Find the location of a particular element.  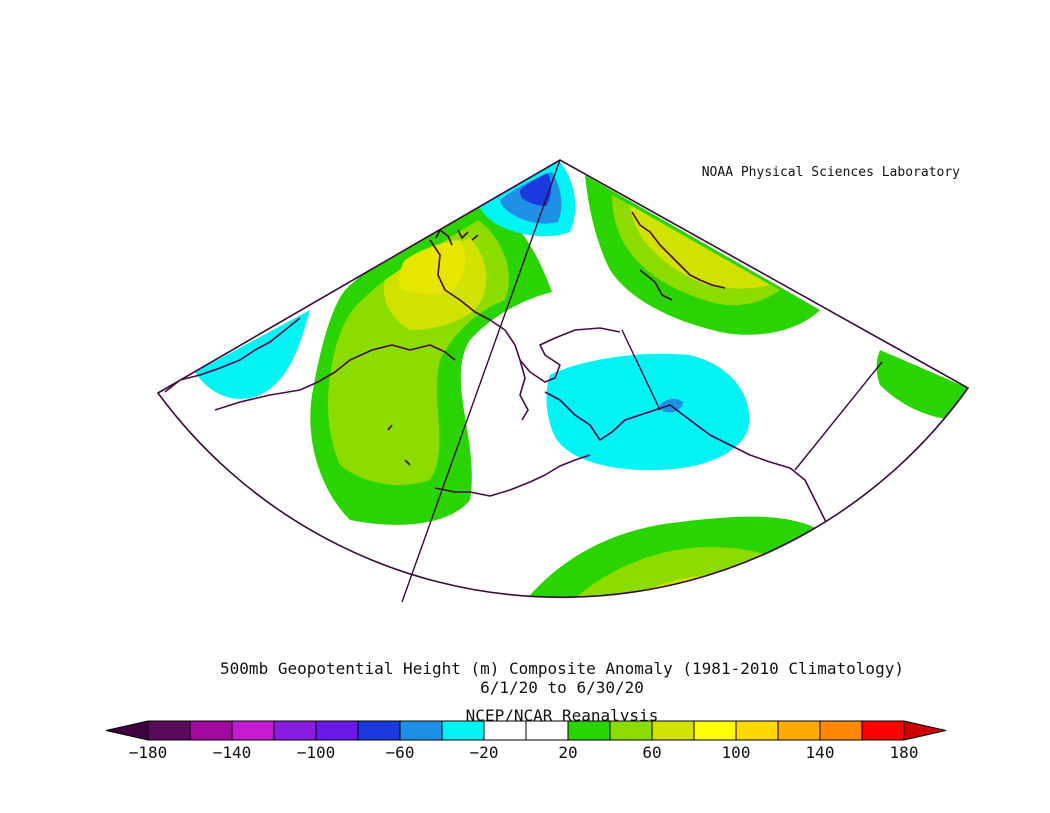

figure-dataset: NCEP/NCAR Reanalysis is located at coordinates (562, 715).